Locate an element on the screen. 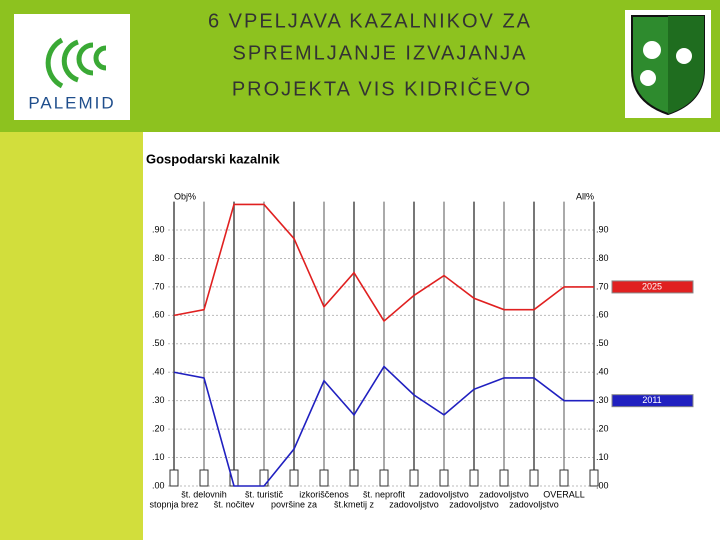 The image size is (720, 545). y-tick-label: .10 is located at coordinates (158, 457).